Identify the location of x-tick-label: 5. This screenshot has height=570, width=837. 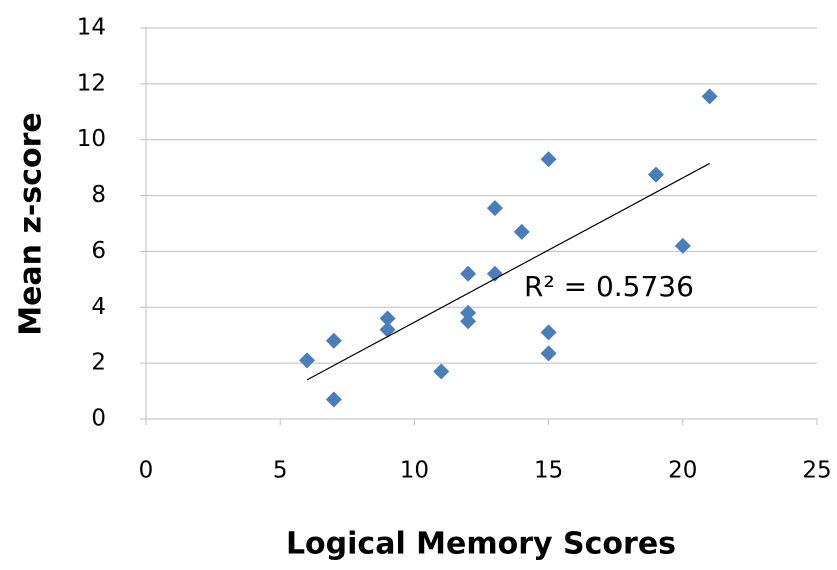
(280, 471).